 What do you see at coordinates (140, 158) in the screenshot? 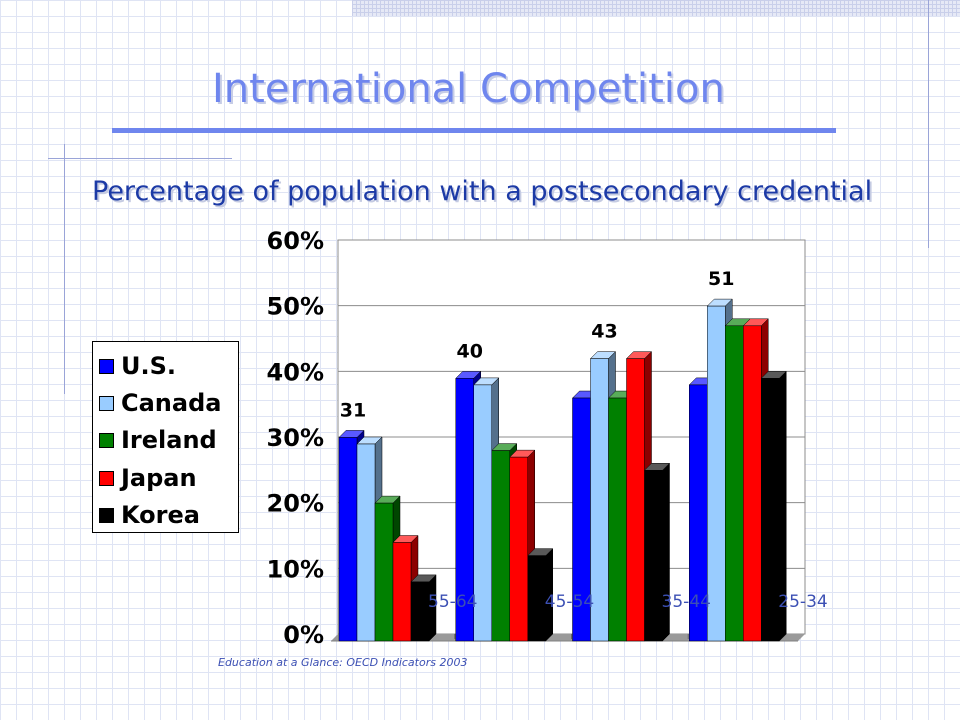
I see `corner-rule-horizontal` at bounding box center [140, 158].